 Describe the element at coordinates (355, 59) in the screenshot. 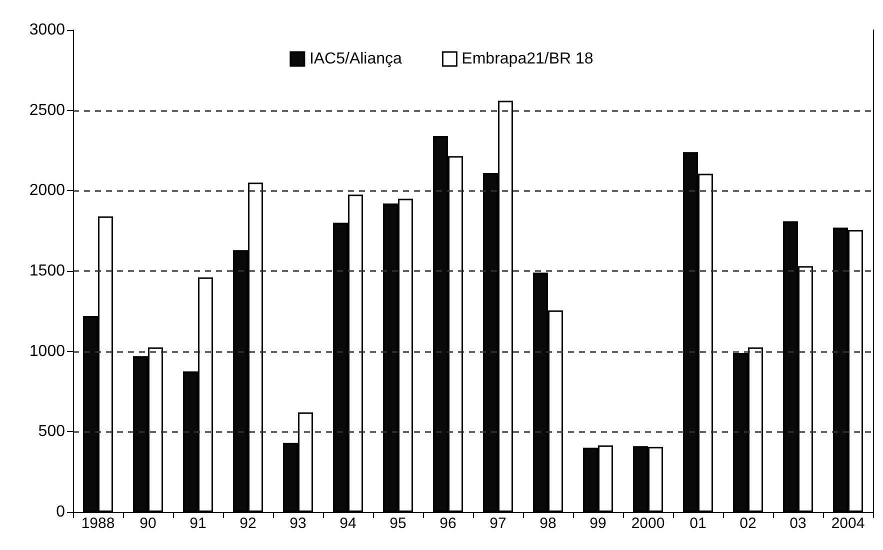

I see `legend-label: IAC5/Aliança` at that location.